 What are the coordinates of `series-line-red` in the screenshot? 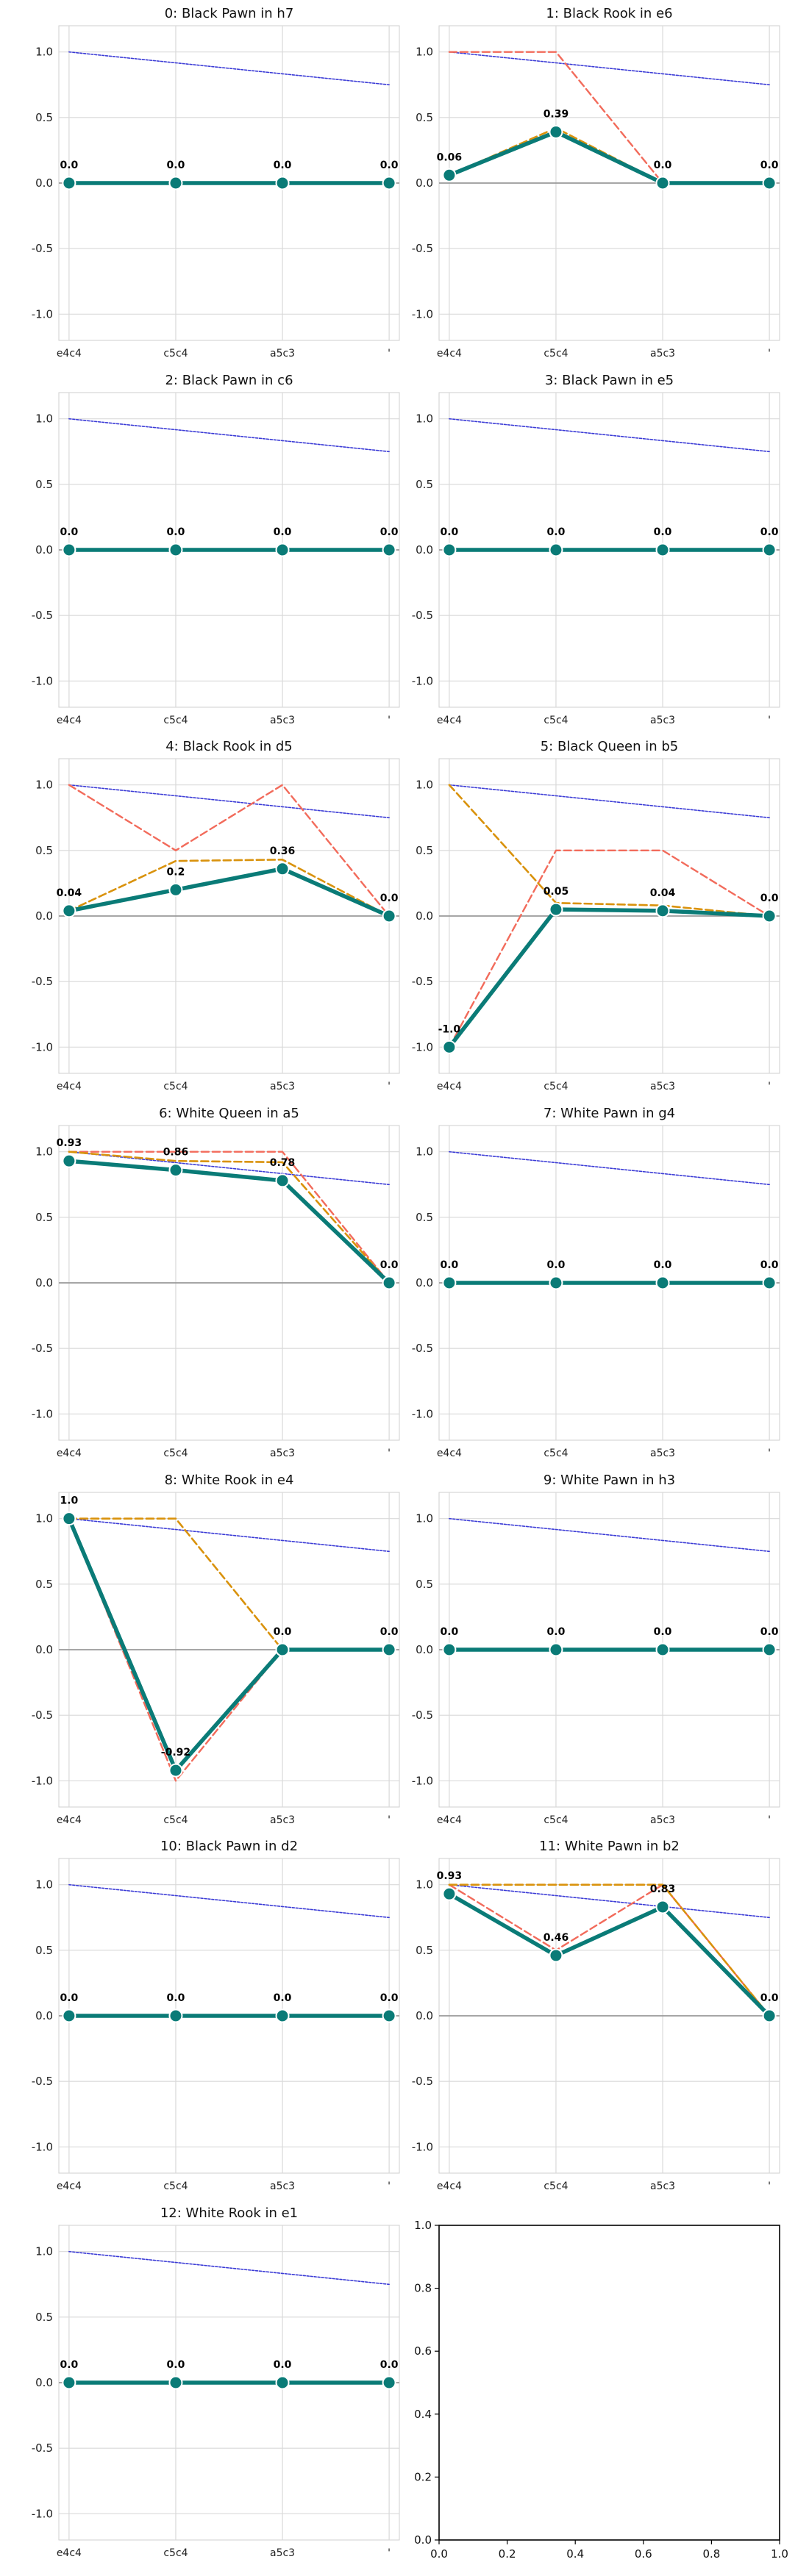 It's located at (230, 1217).